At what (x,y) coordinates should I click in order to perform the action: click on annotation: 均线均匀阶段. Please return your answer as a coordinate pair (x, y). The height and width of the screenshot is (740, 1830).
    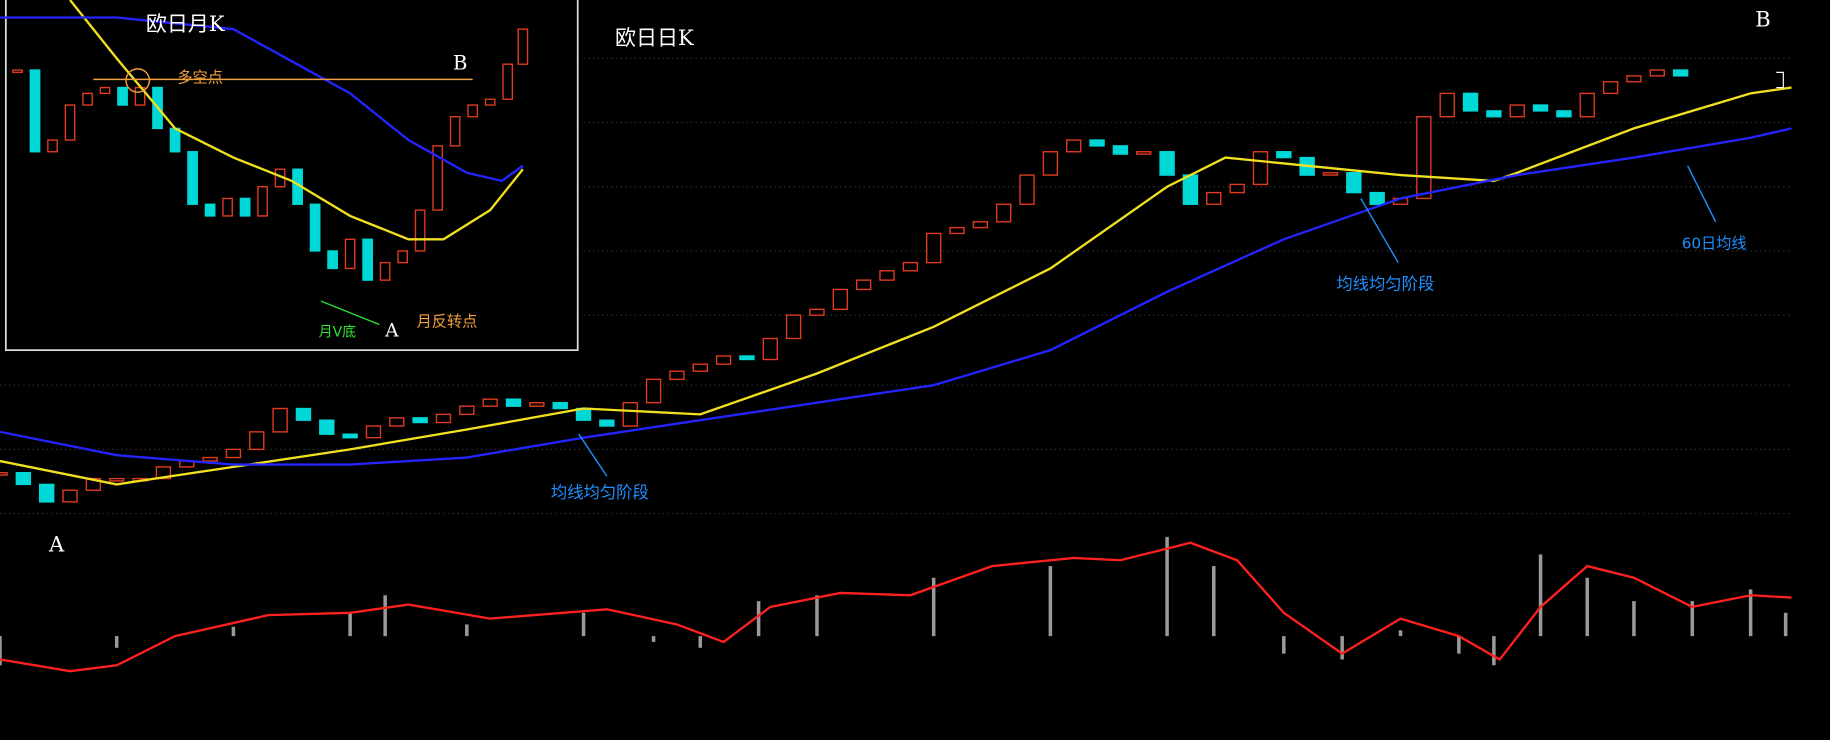
    Looking at the image, I should click on (1385, 283).